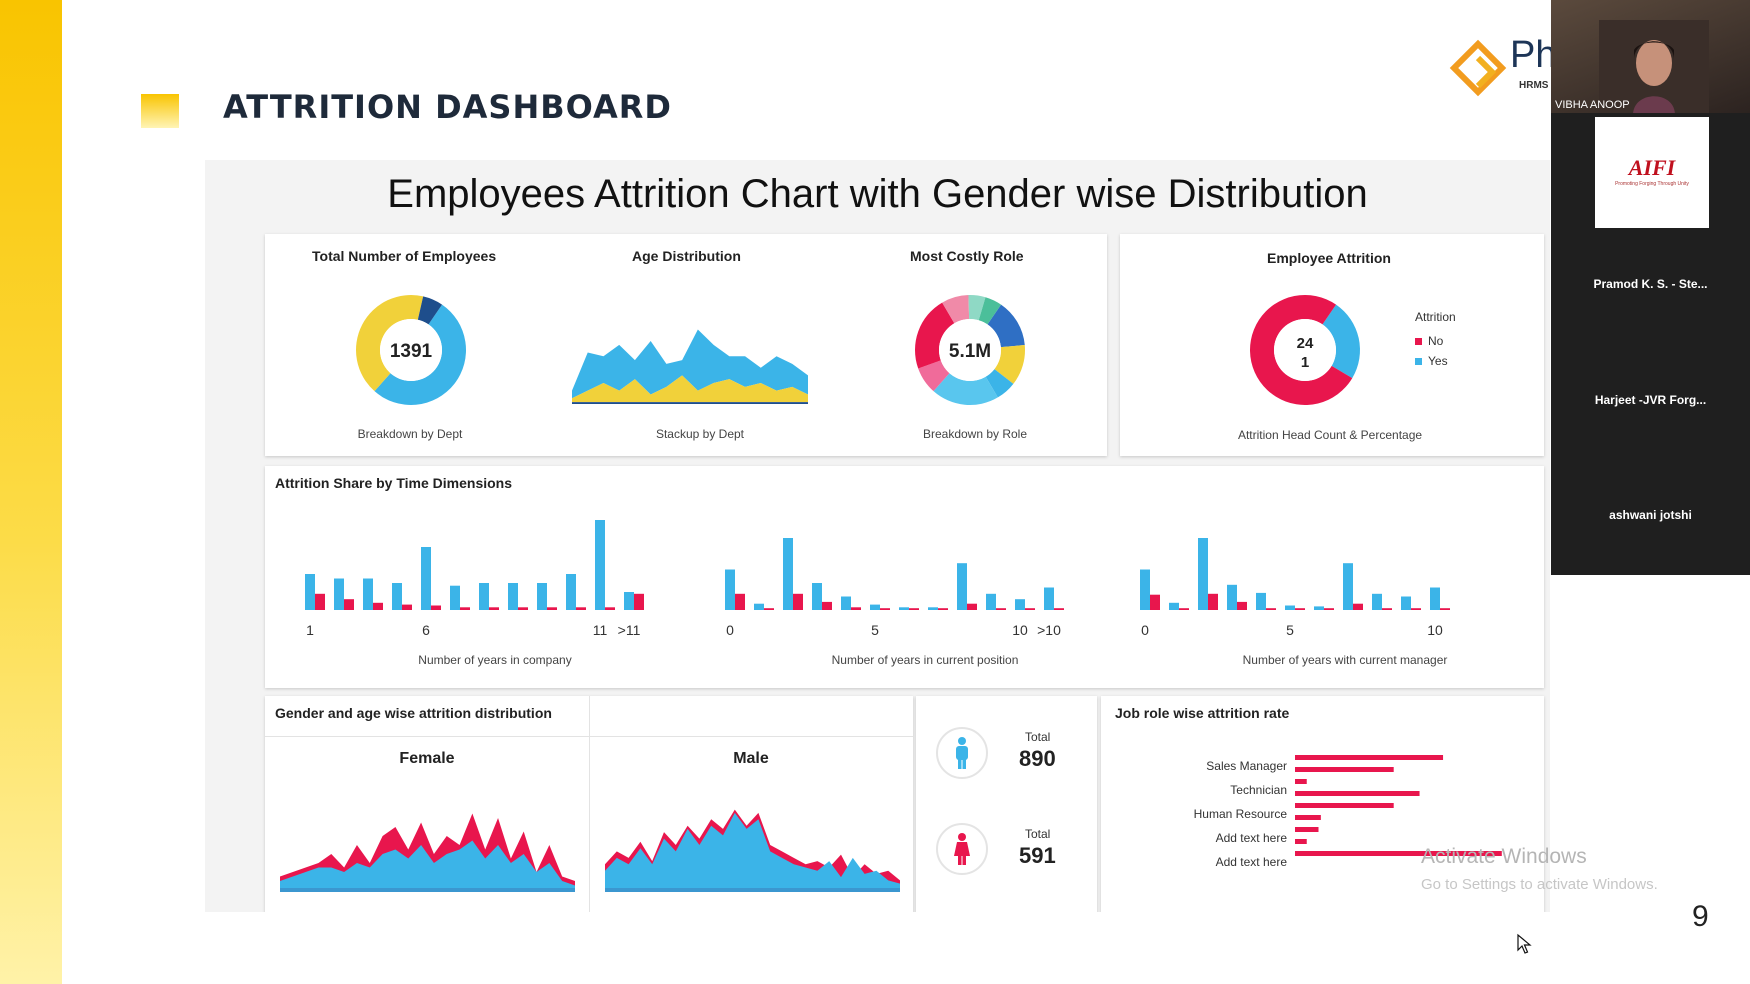 The image size is (1750, 984). What do you see at coordinates (962, 753) in the screenshot?
I see `male-icon` at bounding box center [962, 753].